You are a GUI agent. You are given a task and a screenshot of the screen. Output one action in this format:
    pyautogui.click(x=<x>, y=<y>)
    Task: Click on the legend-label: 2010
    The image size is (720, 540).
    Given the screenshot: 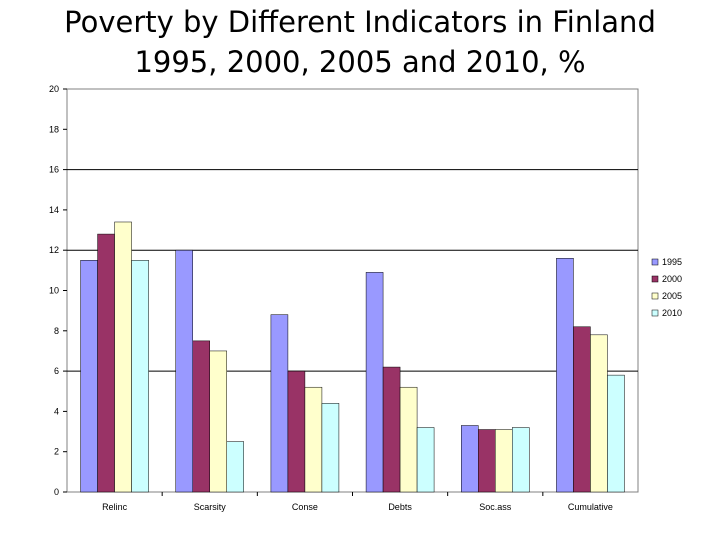 What is the action you would take?
    pyautogui.click(x=672, y=313)
    